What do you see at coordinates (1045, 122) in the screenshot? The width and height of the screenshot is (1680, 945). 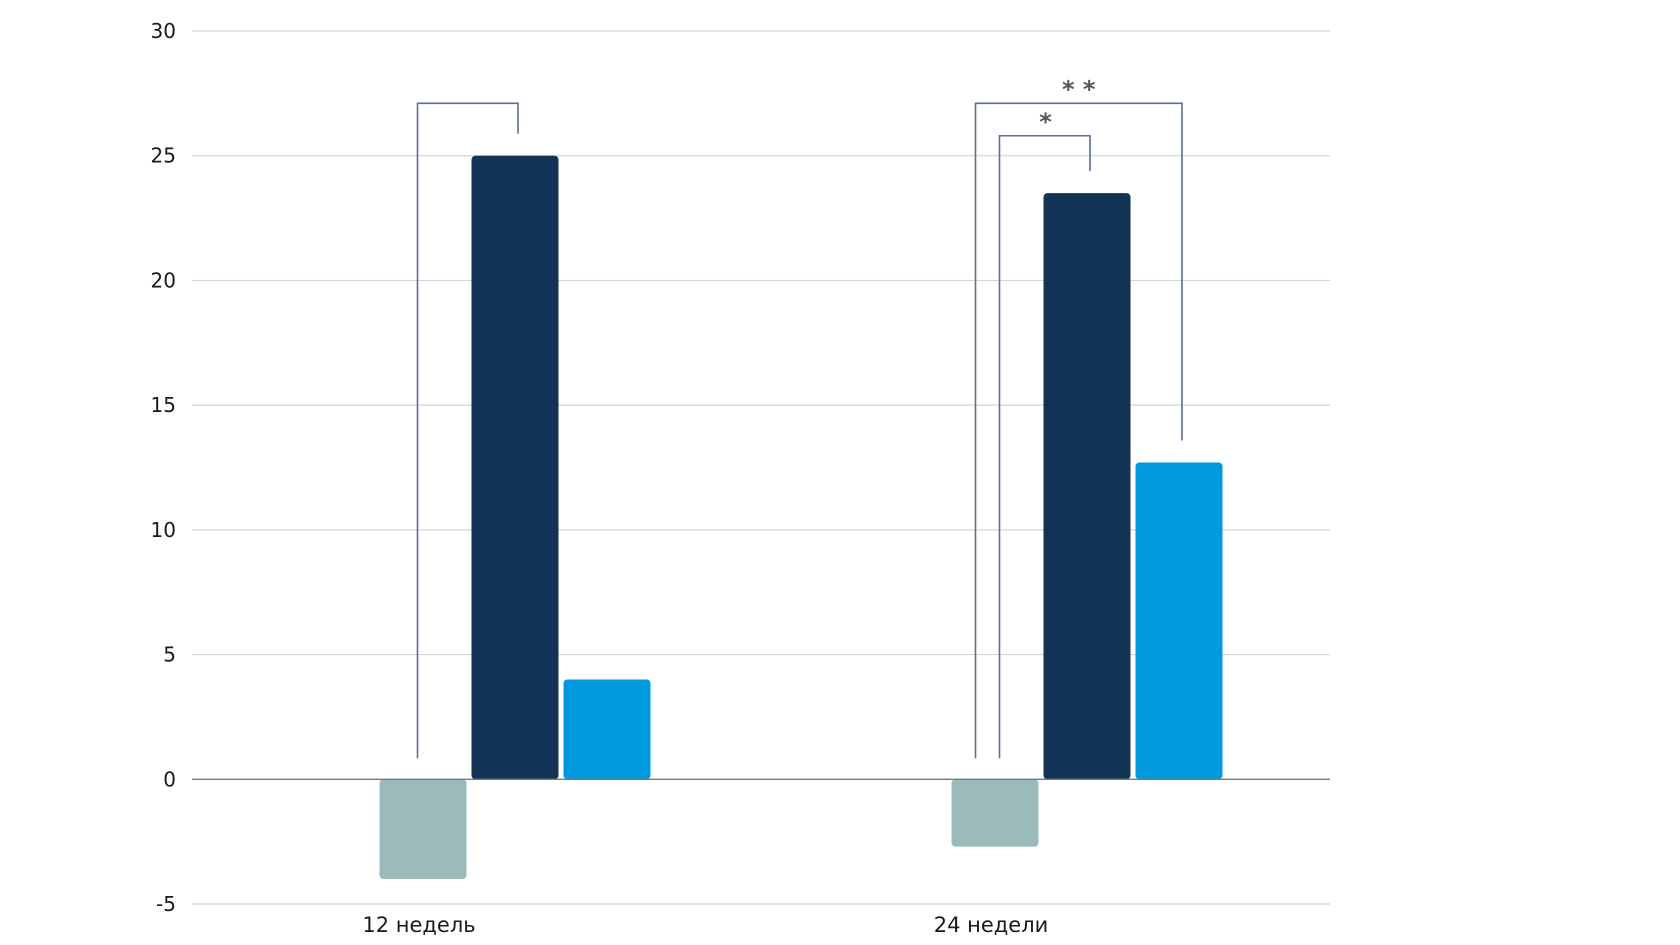 I see `significance-label: *` at bounding box center [1045, 122].